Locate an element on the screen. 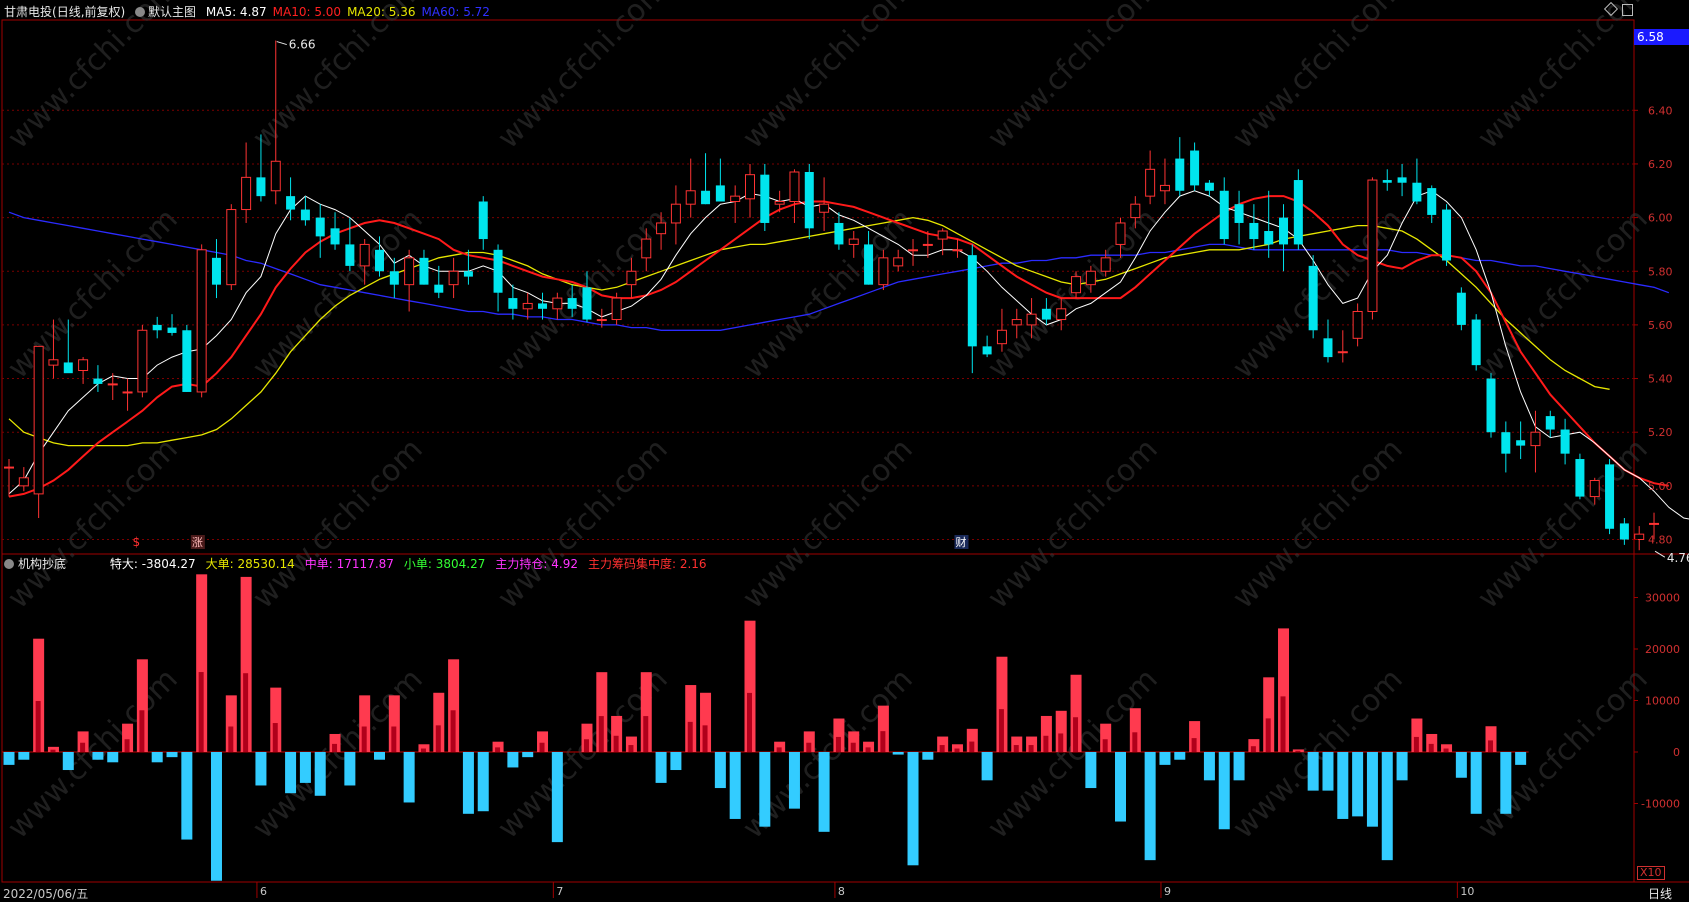  mode-label: (日线,前复权) is located at coordinates (89, 12).